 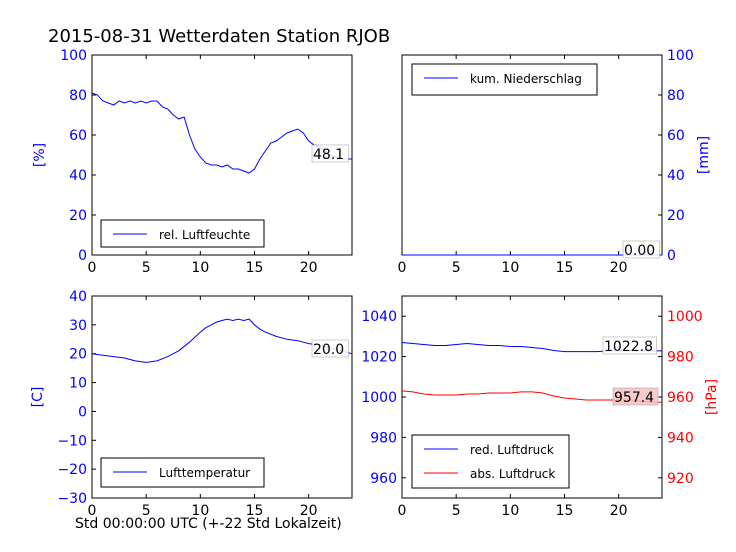 What do you see at coordinates (379, 398) in the screenshot?
I see `y-tick-label: 1000` at bounding box center [379, 398].